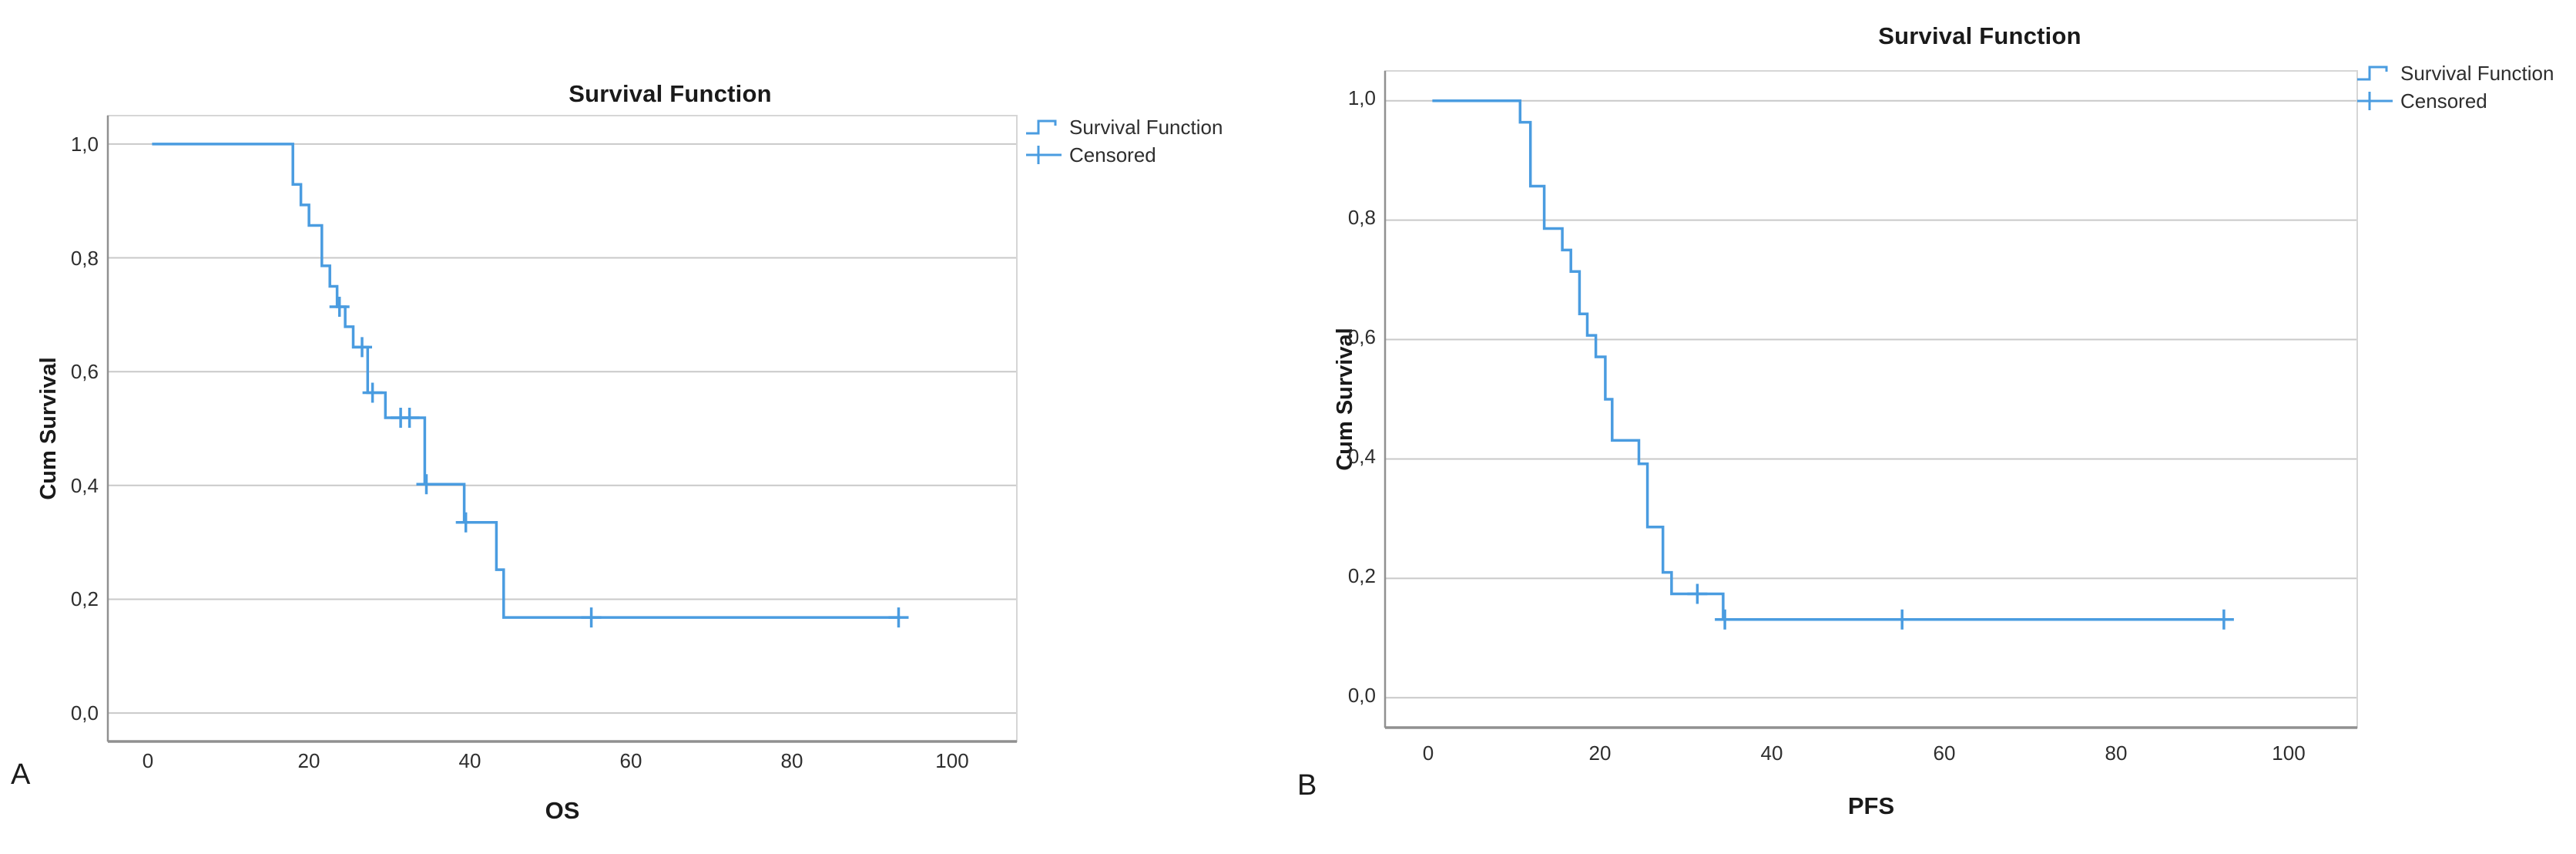  What do you see at coordinates (48, 428) in the screenshot?
I see `y-axis-title-a: Cum Survival` at bounding box center [48, 428].